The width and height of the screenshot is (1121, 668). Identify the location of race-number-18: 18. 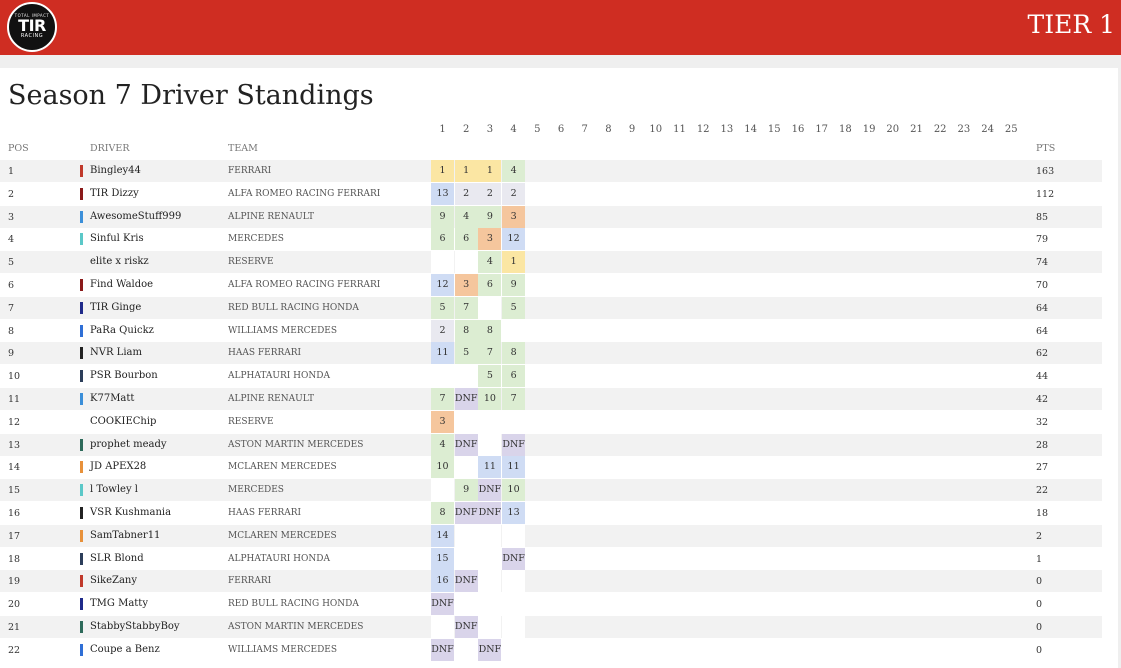
(845, 129).